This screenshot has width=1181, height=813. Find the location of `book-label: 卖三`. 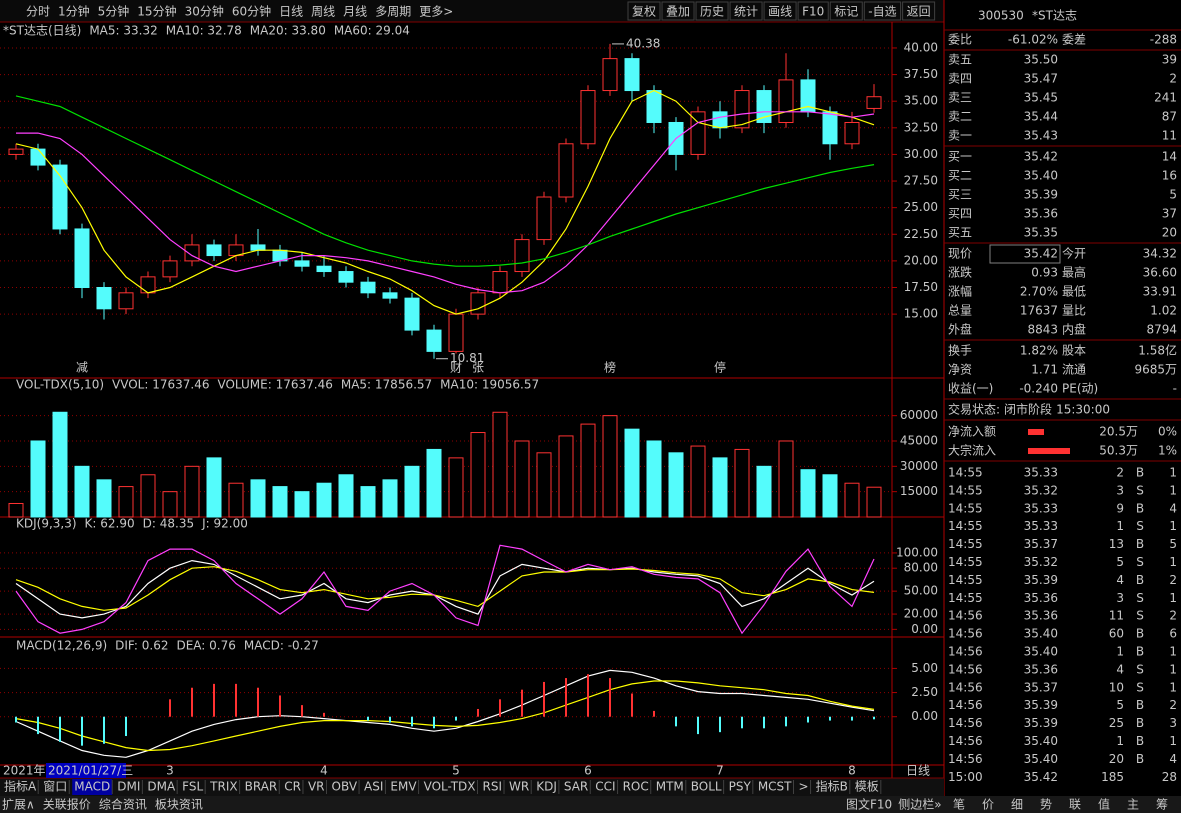

book-label: 卖三 is located at coordinates (960, 98).